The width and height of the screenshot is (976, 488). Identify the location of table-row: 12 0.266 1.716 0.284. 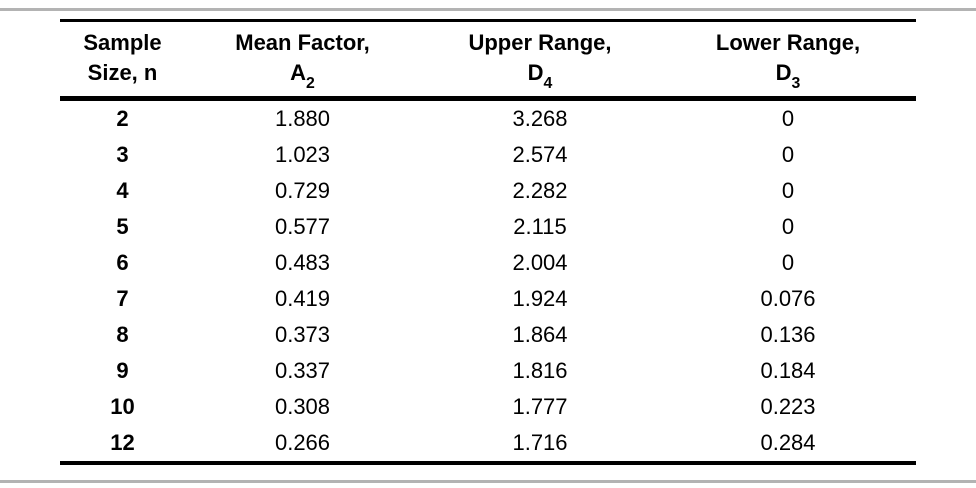
(488, 444).